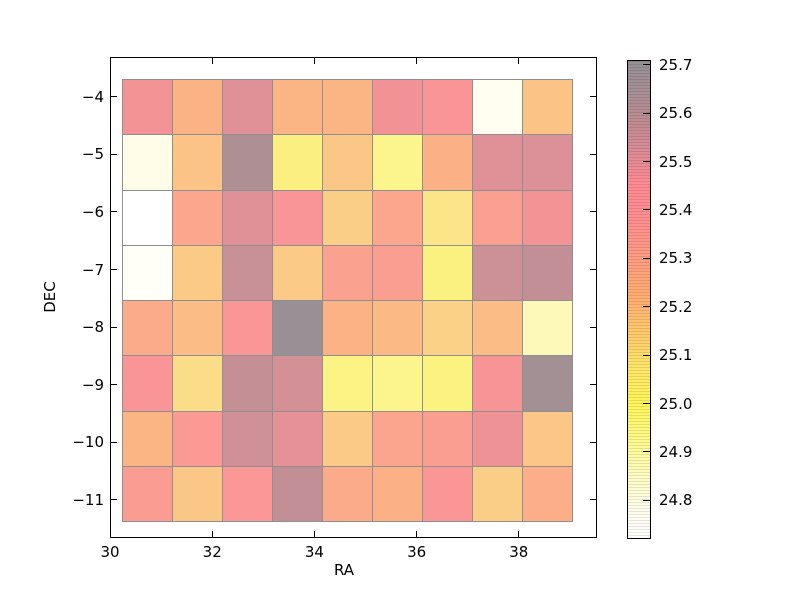 This screenshot has width=800, height=600. Describe the element at coordinates (92, 154) in the screenshot. I see `y-tick-label: −5` at that location.